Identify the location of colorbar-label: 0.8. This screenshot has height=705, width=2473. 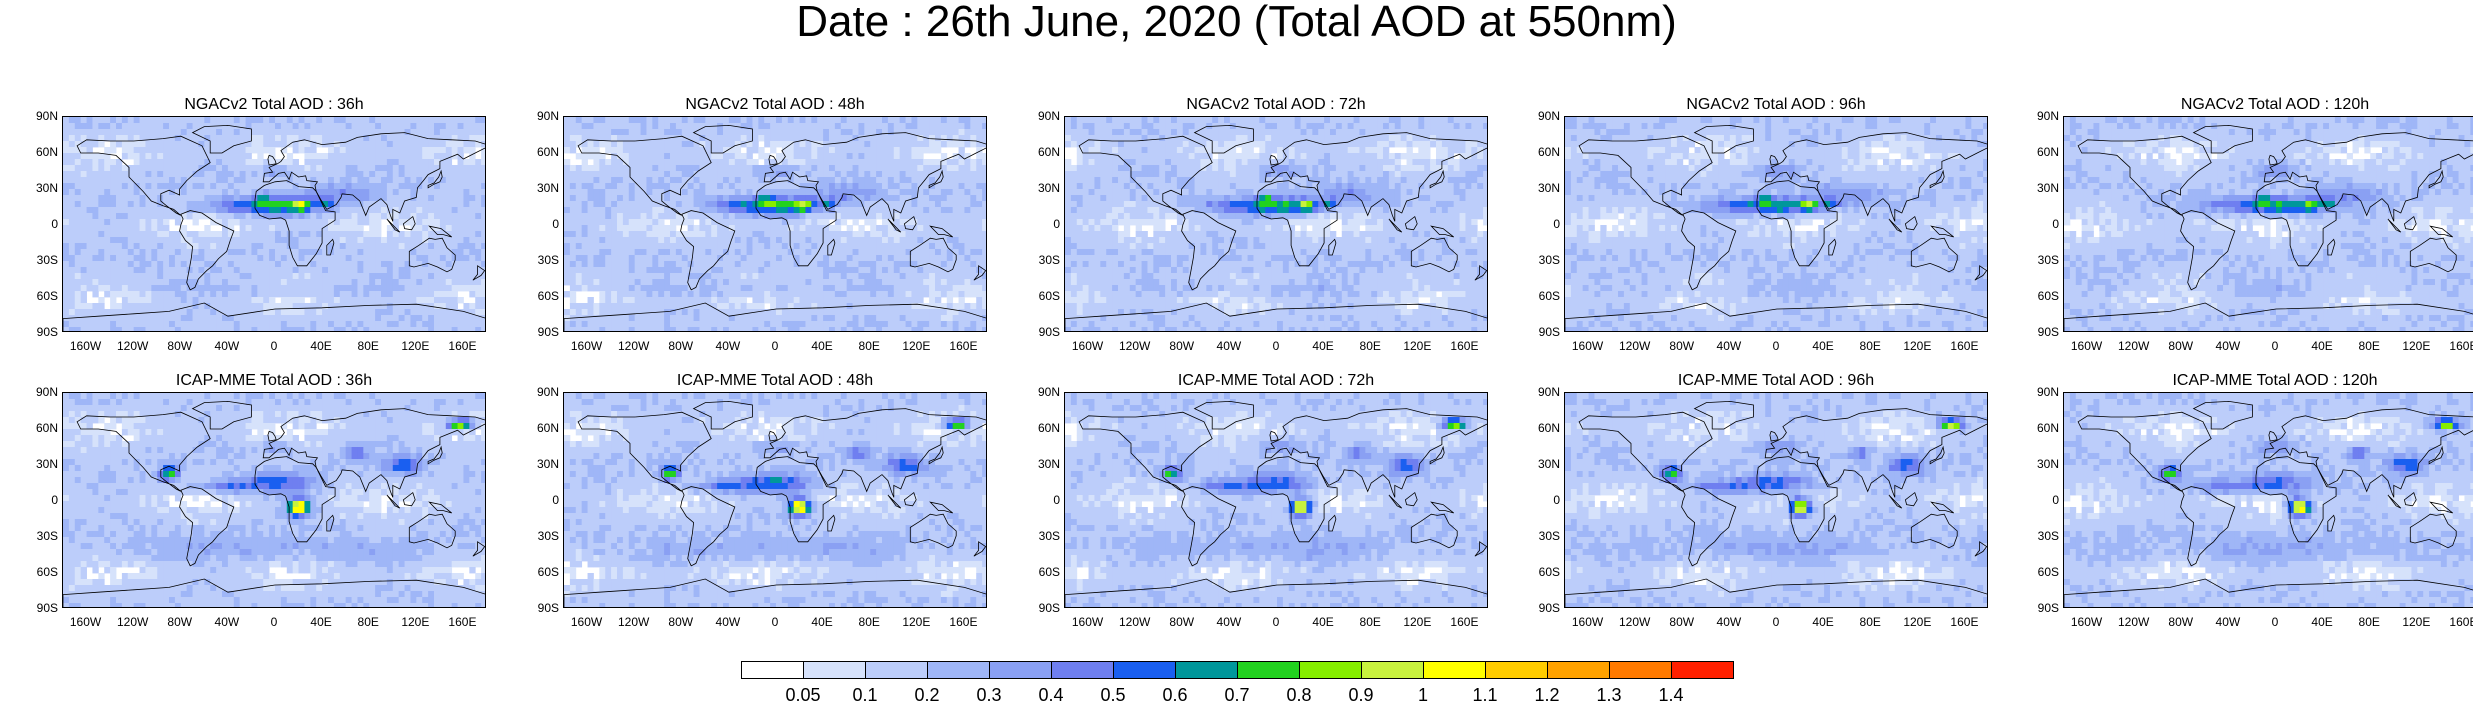
(1299, 695).